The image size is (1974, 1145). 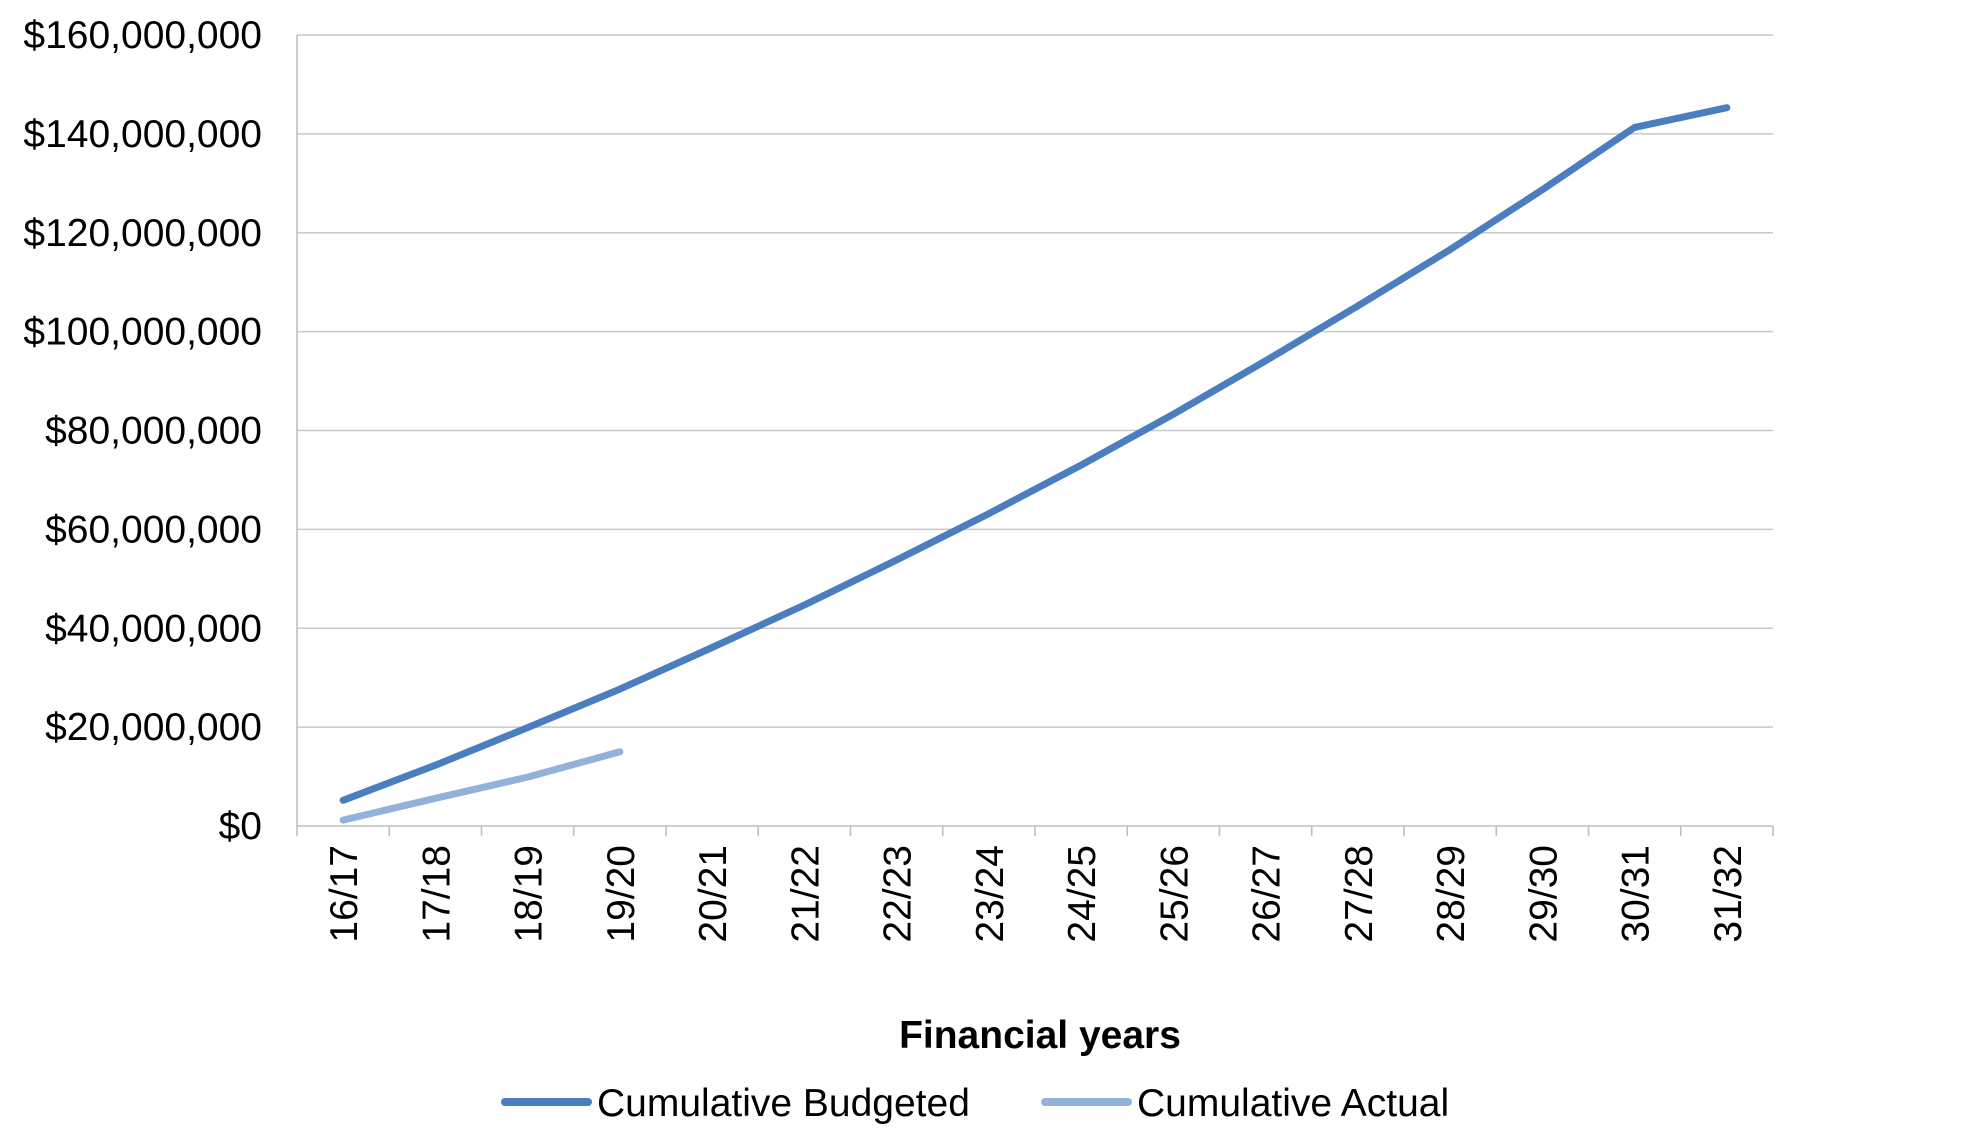 I want to click on y-tick-label: $100,000,000, so click(x=142, y=332).